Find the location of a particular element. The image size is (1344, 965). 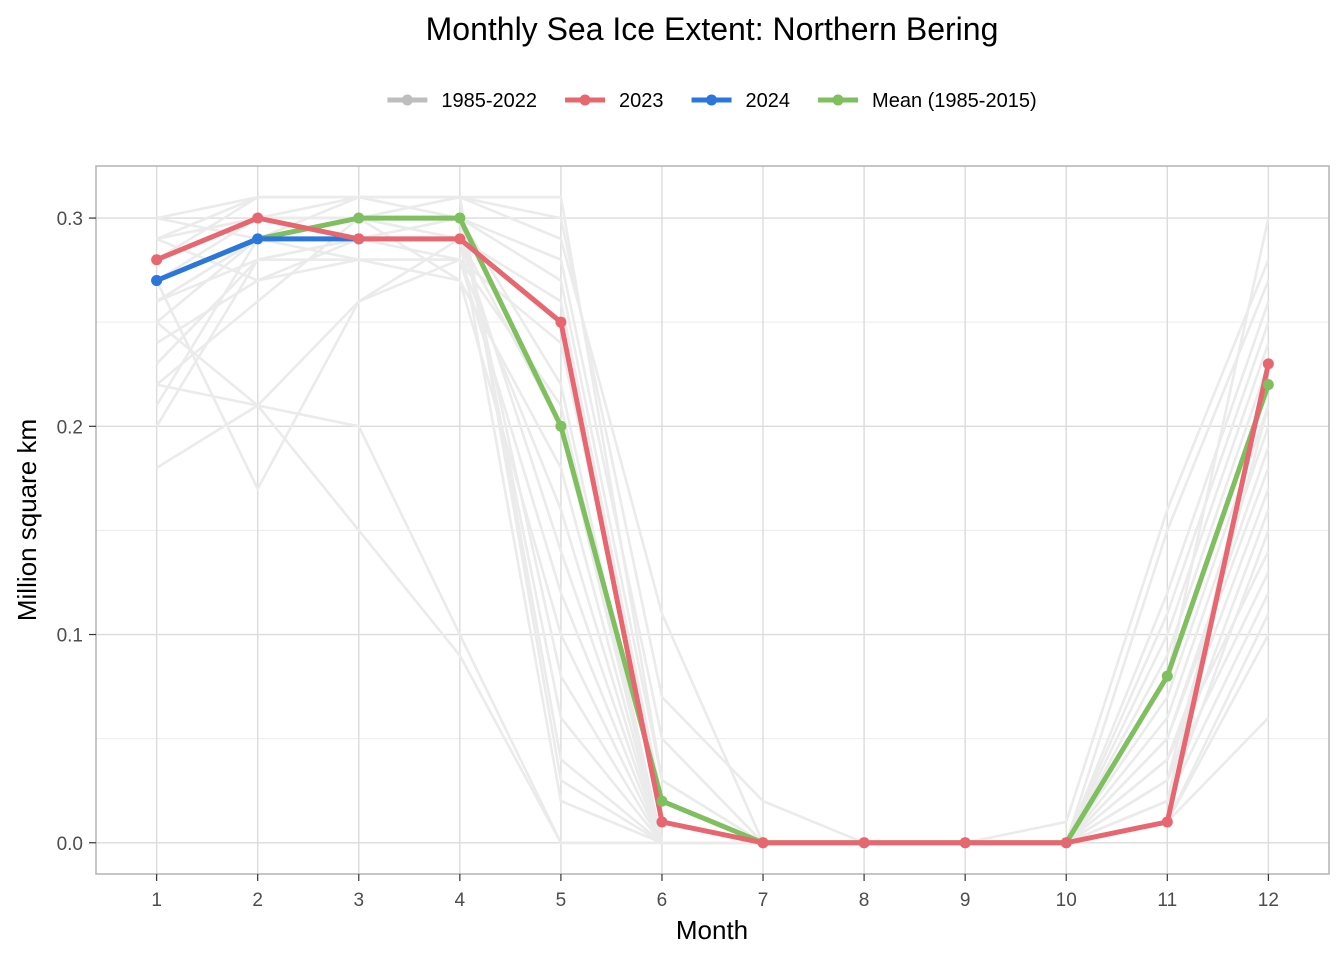

x-tick-label: 12 is located at coordinates (1268, 900).